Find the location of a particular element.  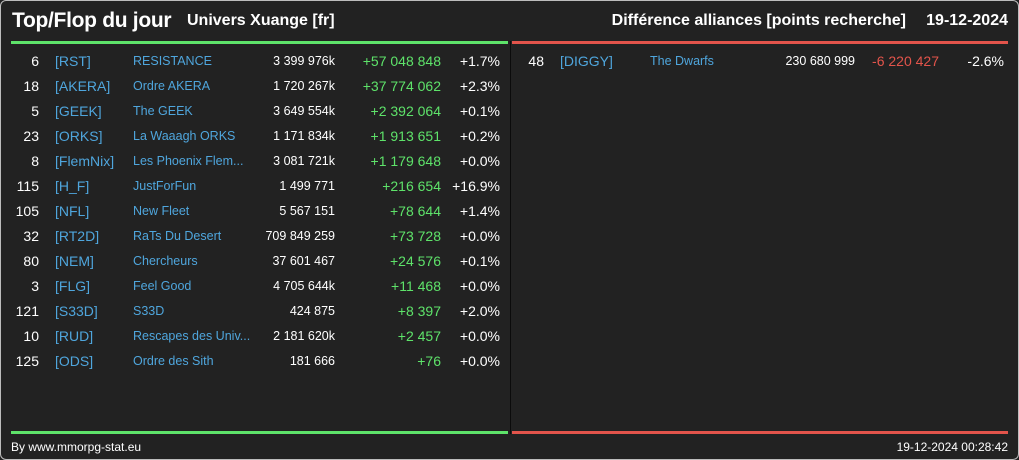

points-difference: +2 392 064 is located at coordinates (405, 111).